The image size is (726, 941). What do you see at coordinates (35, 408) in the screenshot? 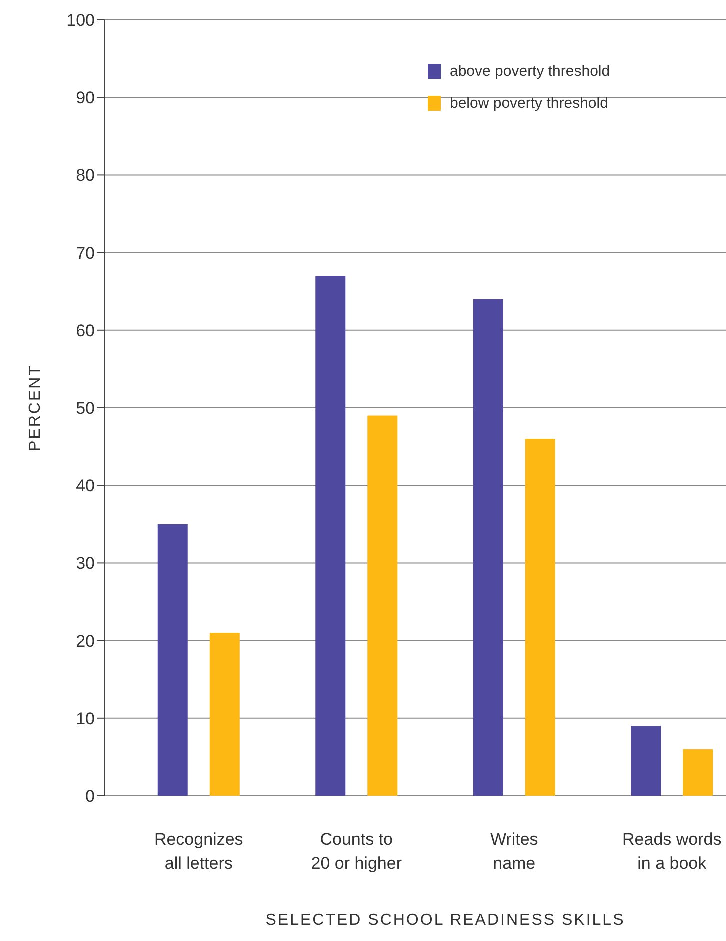
I see `y-axis-title: PERCENT` at bounding box center [35, 408].